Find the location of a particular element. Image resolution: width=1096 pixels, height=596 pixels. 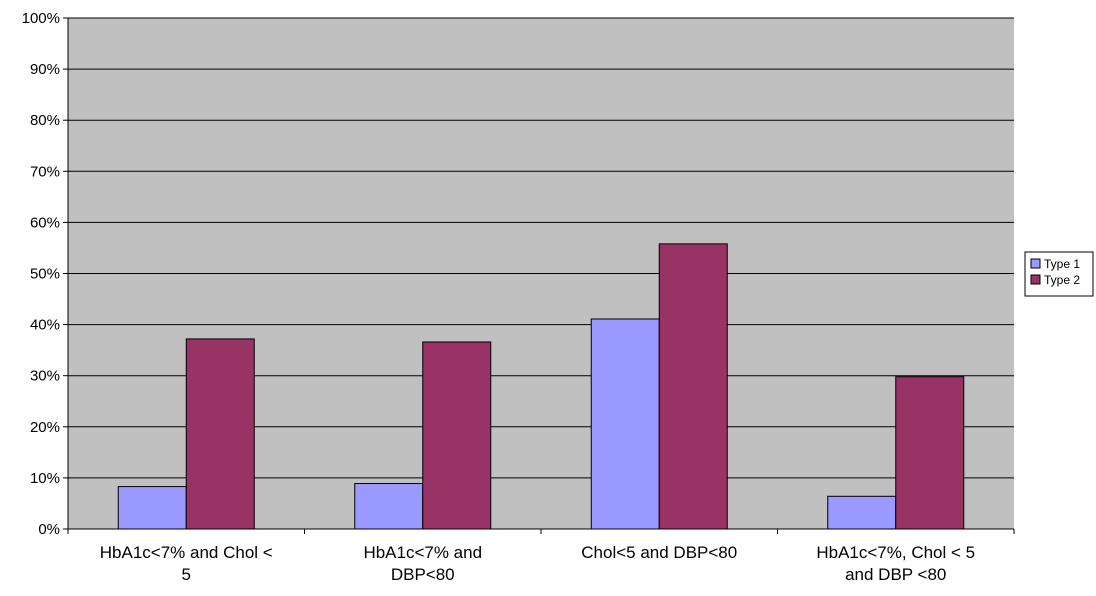

x-tick-label: HbA1c<7%, Chol < 5 and DBP <80 is located at coordinates (895, 563).